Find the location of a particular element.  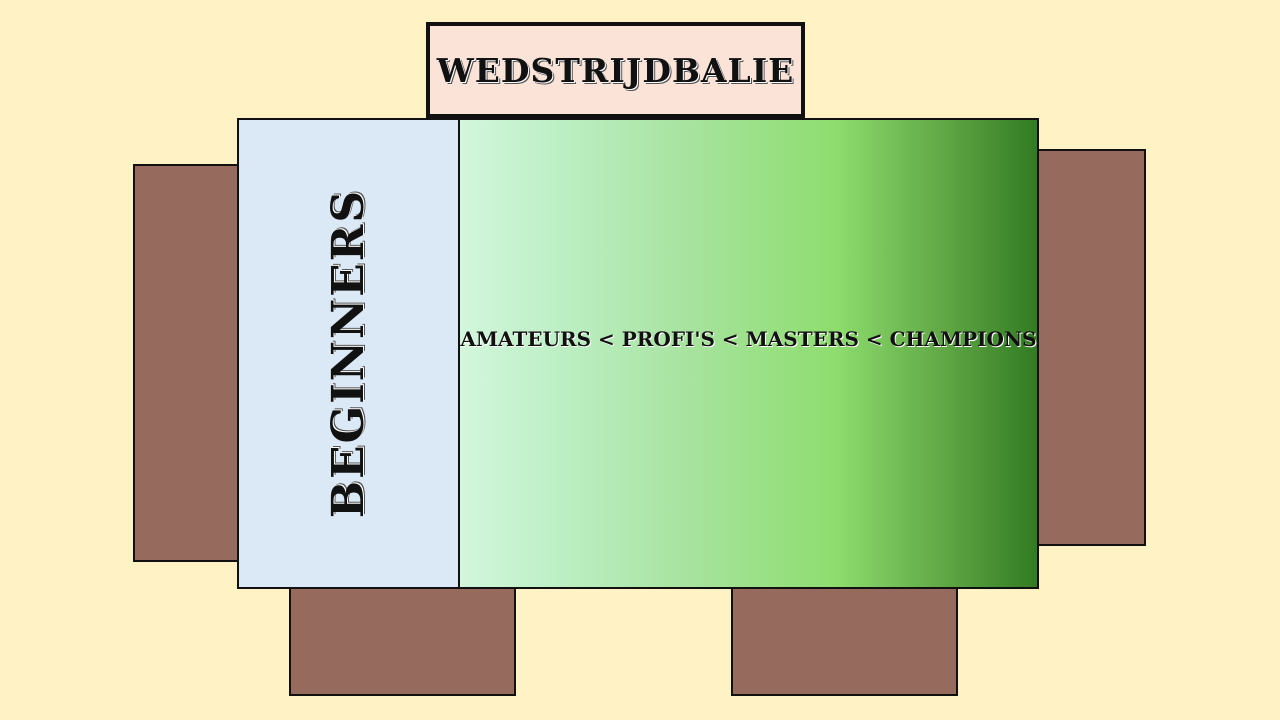

competition-counter: WEDSTRIJDBALIE is located at coordinates (615, 70).